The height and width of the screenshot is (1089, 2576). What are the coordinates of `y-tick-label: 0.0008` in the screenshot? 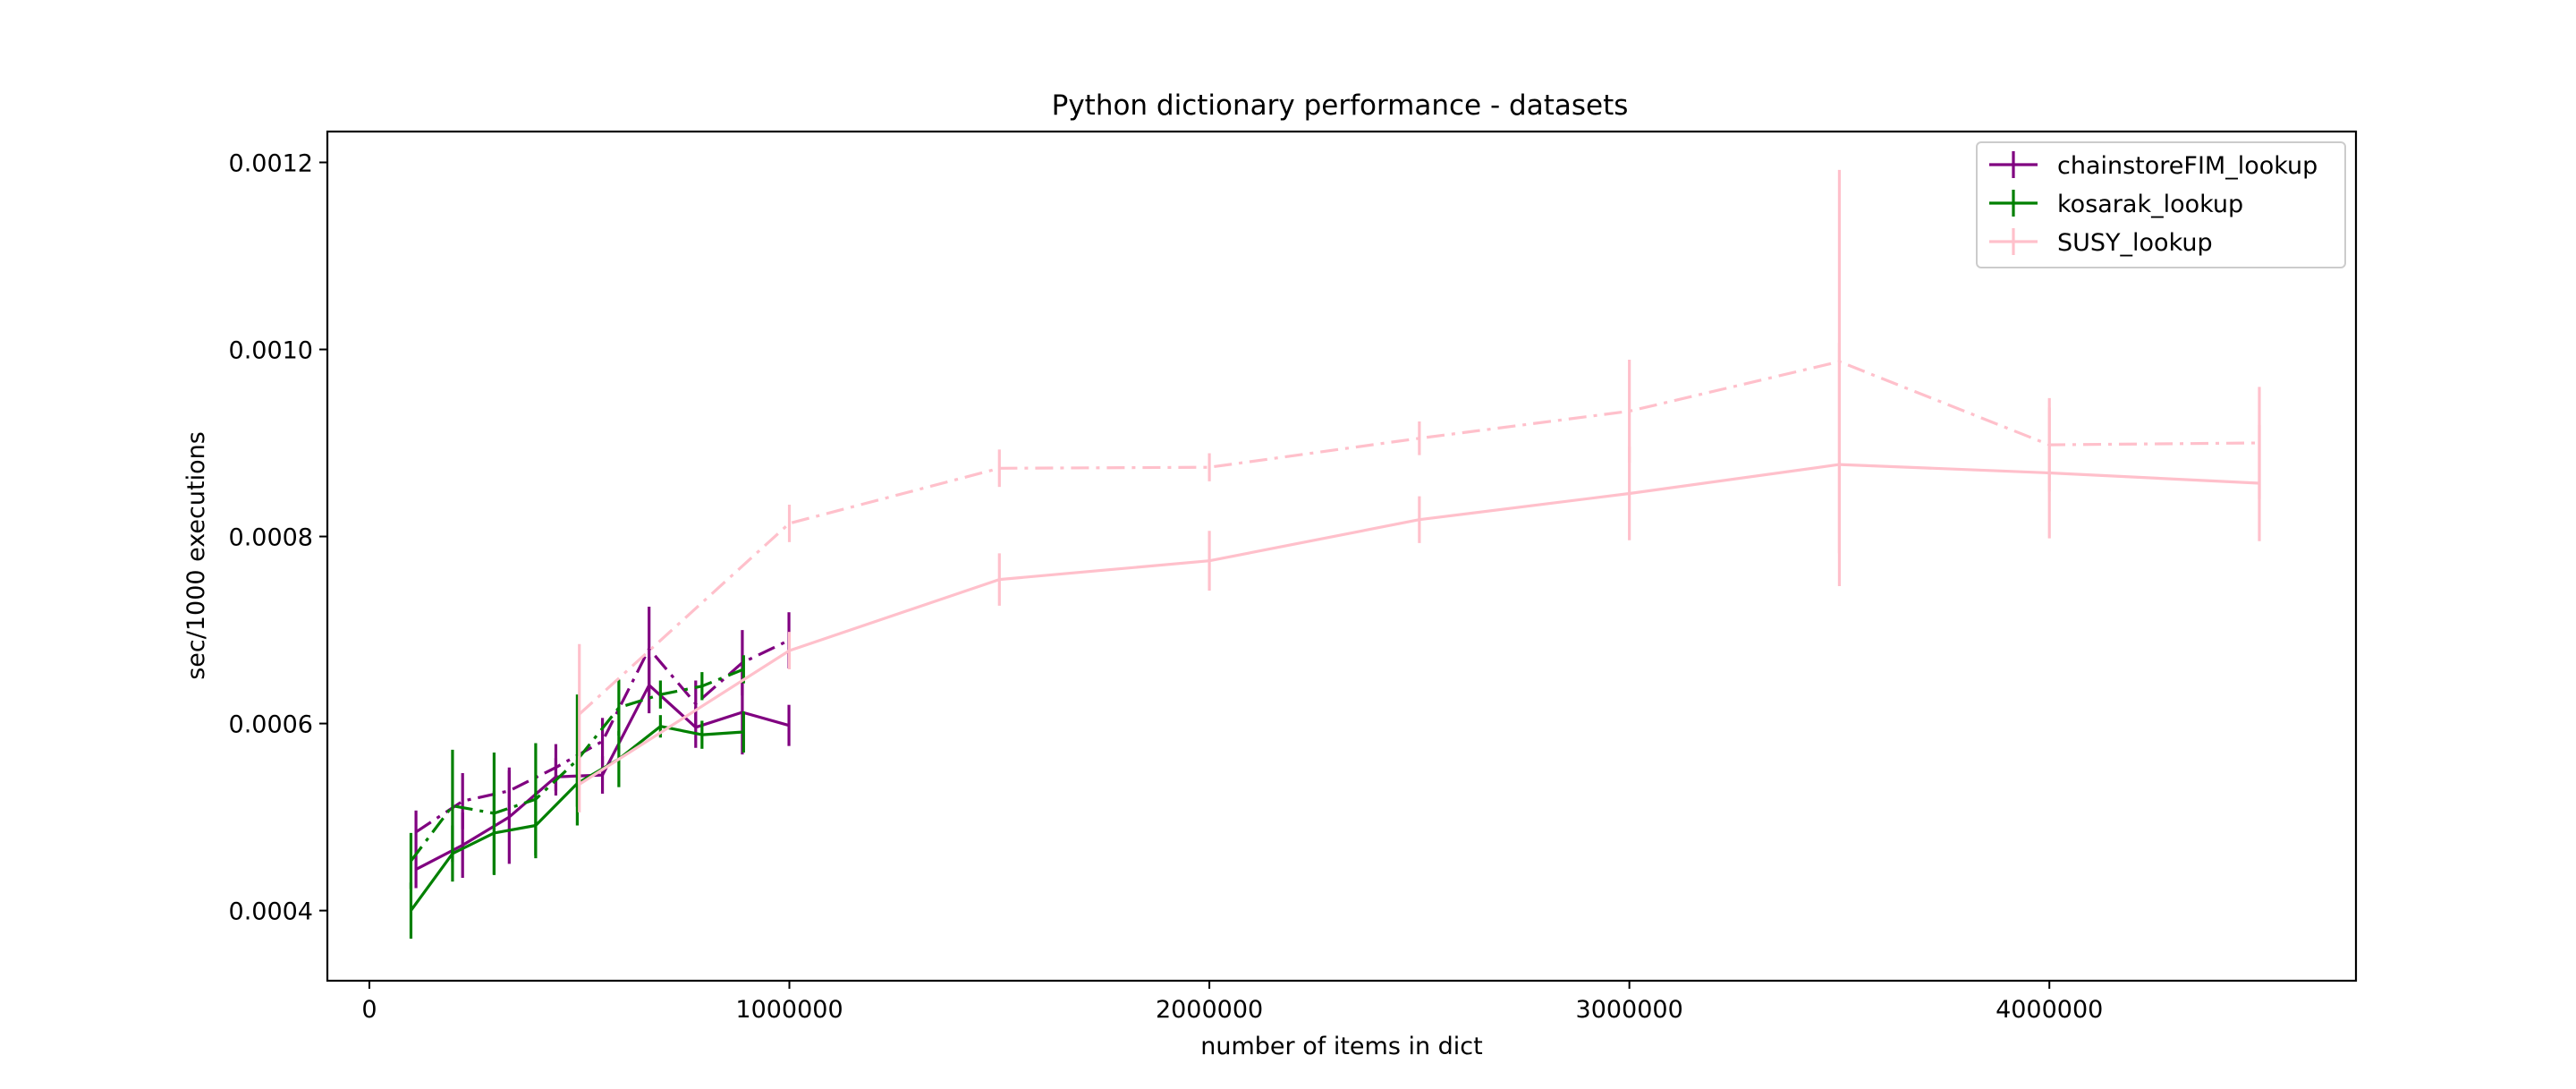 It's located at (271, 538).